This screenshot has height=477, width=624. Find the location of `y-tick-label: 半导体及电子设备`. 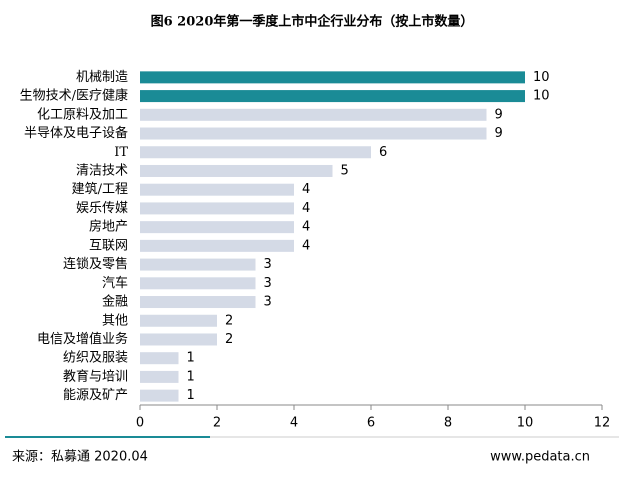

y-tick-label: 半导体及电子设备 is located at coordinates (76, 133).